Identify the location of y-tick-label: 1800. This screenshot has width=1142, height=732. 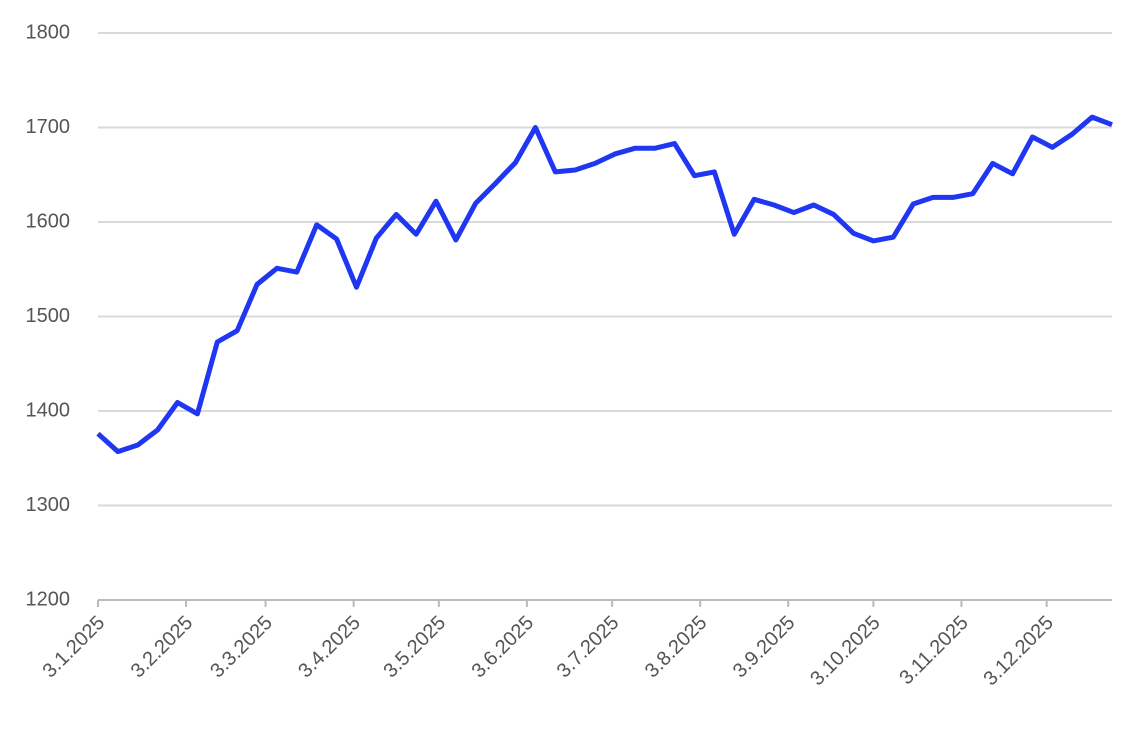
(48, 32).